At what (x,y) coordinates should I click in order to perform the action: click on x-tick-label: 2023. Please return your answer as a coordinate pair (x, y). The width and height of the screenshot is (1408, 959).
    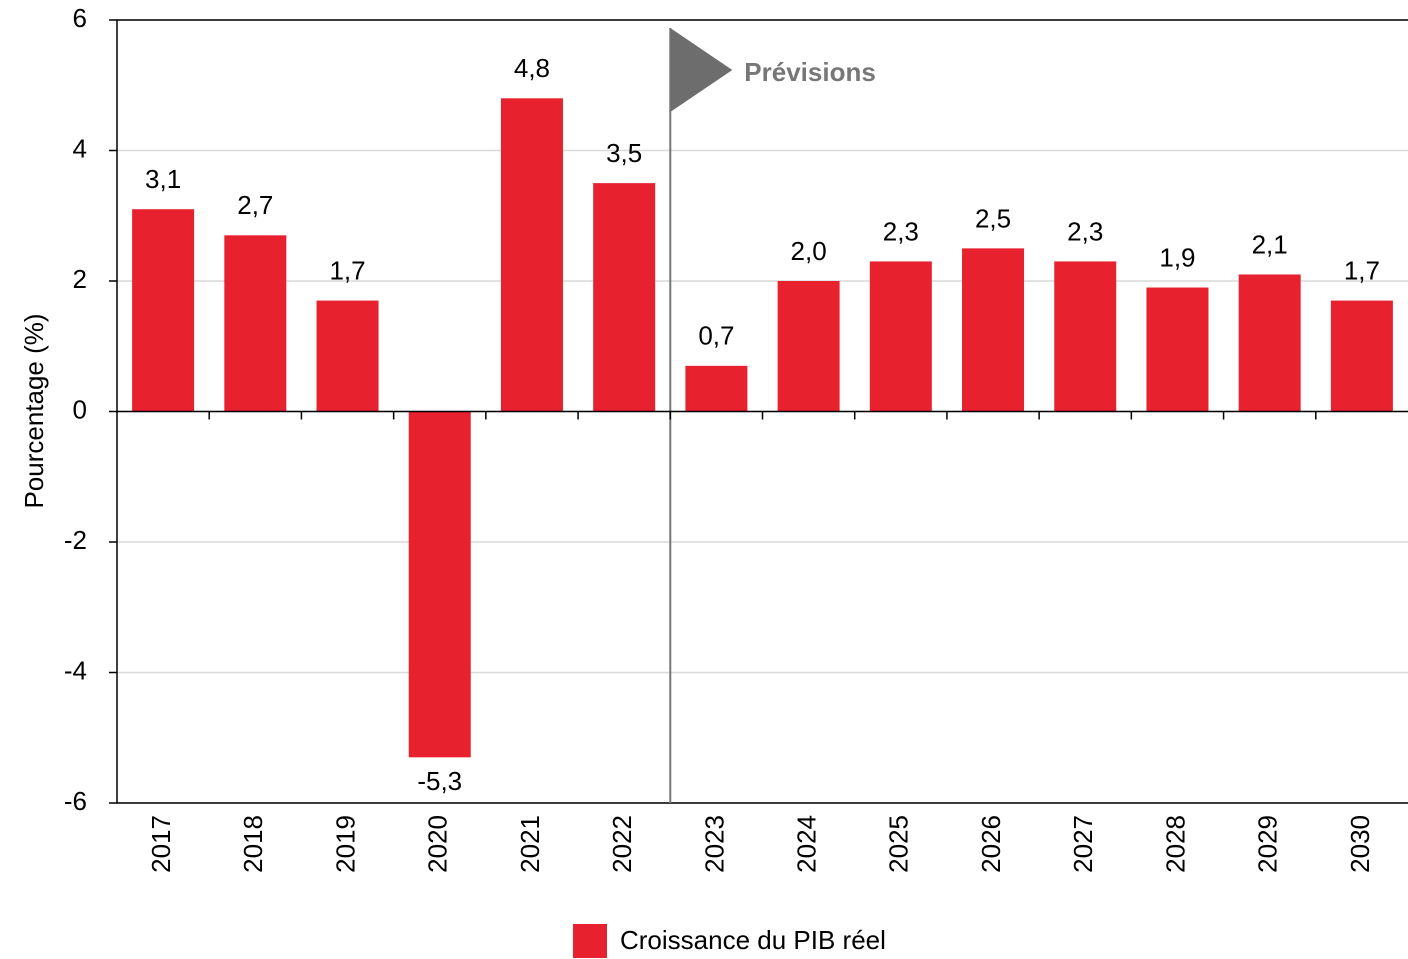
    Looking at the image, I should click on (714, 844).